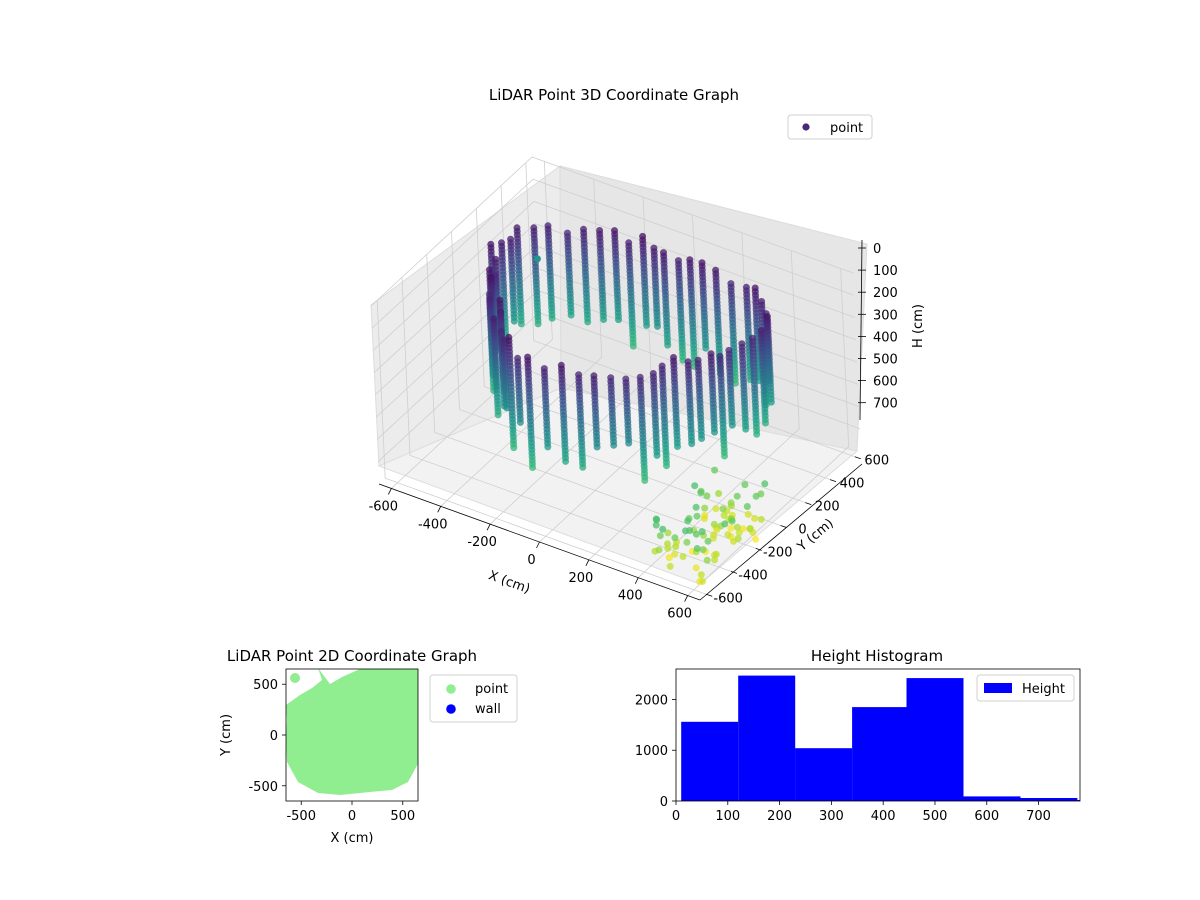  Describe the element at coordinates (482, 542) in the screenshot. I see `x-tick-label-3d-2: -200` at that location.